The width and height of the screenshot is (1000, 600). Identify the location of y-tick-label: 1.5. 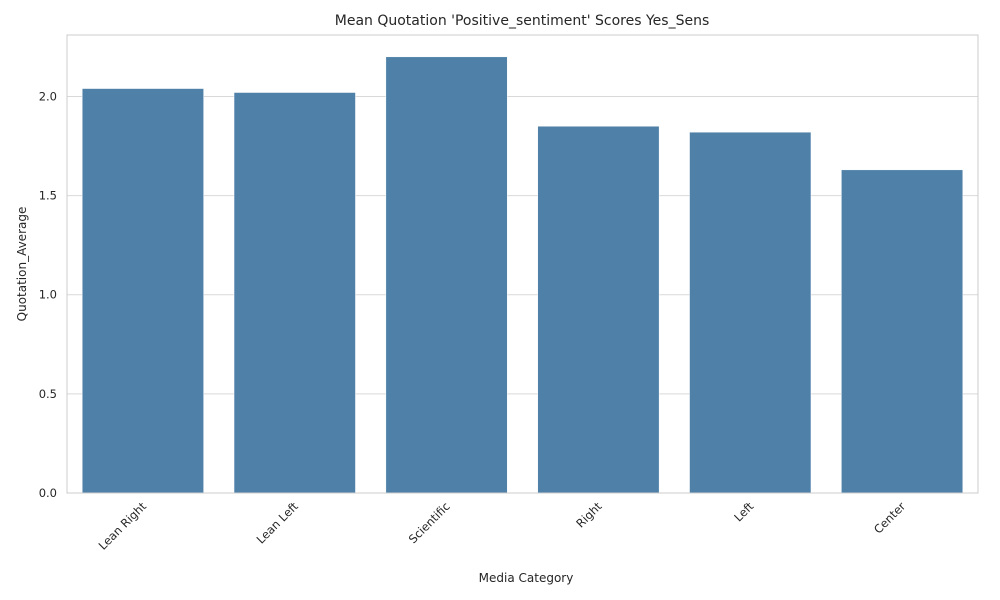
(48, 196).